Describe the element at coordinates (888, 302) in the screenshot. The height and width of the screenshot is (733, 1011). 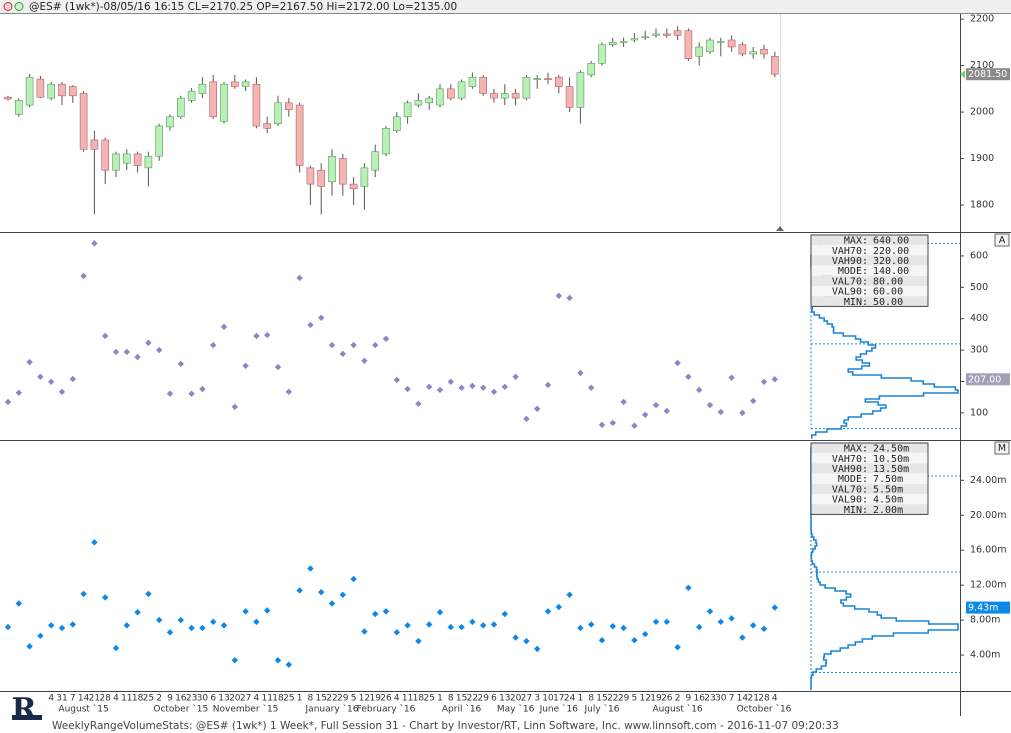
I see `stats-value: 50.00` at that location.